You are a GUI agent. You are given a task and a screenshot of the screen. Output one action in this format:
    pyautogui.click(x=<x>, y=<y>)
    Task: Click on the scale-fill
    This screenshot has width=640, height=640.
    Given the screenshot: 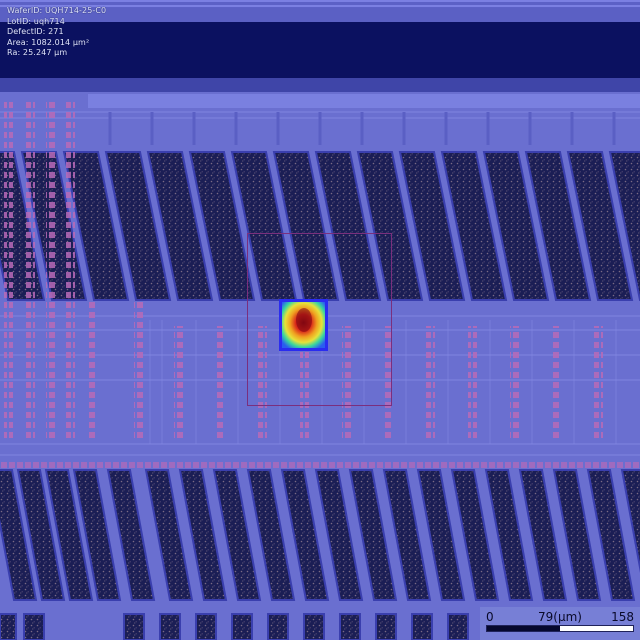 What is the action you would take?
    pyautogui.click(x=523, y=628)
    